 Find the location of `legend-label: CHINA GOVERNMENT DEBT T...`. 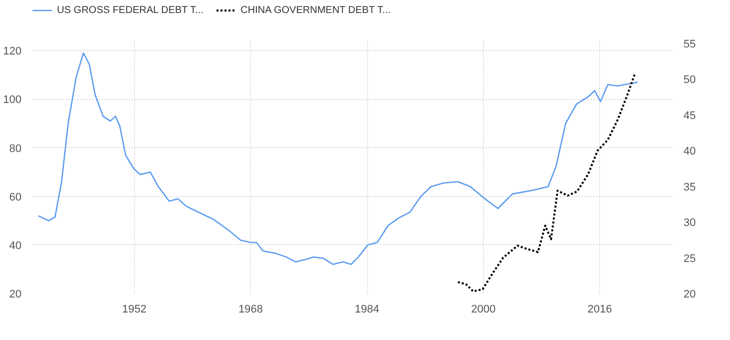

legend-label: CHINA GOVERNMENT DEBT T... is located at coordinates (315, 10).